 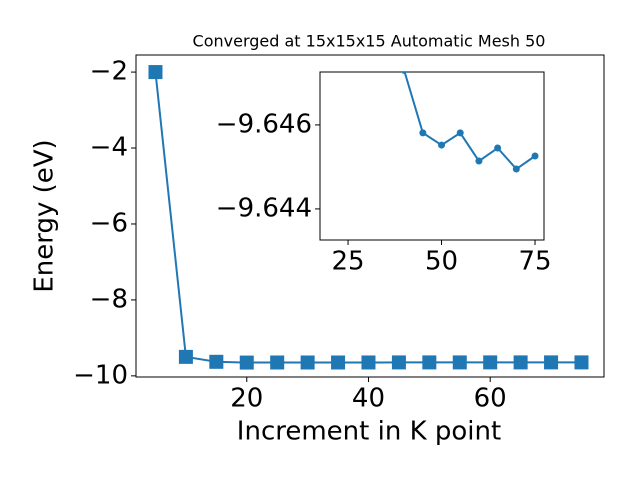 I want to click on series-line, so click(x=469, y=121).